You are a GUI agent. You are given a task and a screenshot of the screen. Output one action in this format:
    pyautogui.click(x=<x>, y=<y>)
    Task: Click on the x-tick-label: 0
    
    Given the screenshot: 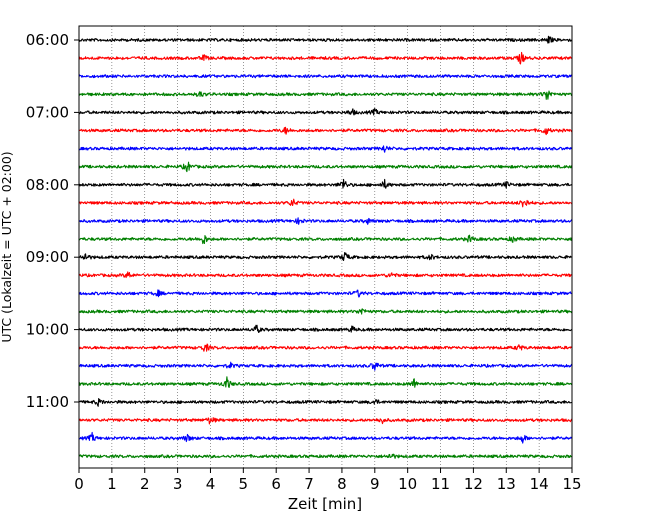 What is the action you would take?
    pyautogui.click(x=79, y=484)
    